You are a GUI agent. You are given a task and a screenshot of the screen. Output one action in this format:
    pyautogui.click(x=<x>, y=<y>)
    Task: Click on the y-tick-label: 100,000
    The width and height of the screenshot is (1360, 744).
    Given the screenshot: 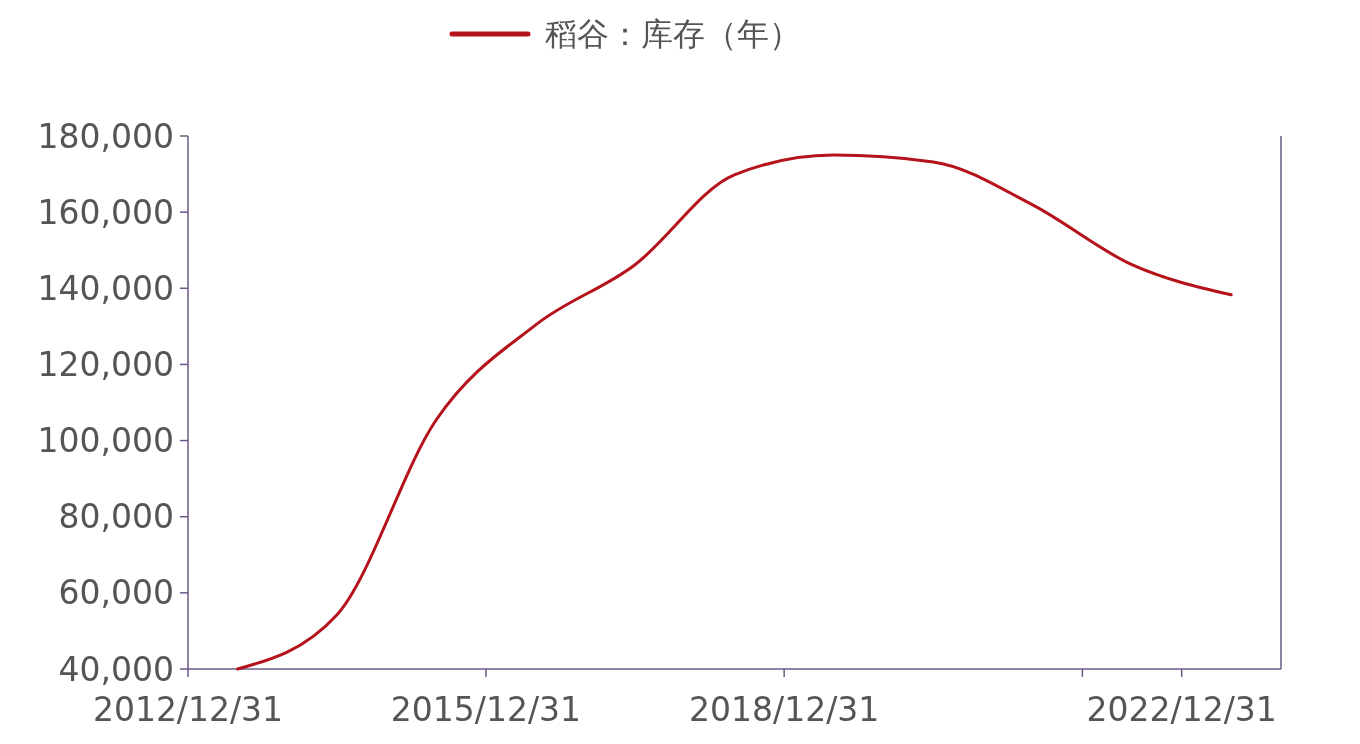 What is the action you would take?
    pyautogui.click(x=105, y=441)
    